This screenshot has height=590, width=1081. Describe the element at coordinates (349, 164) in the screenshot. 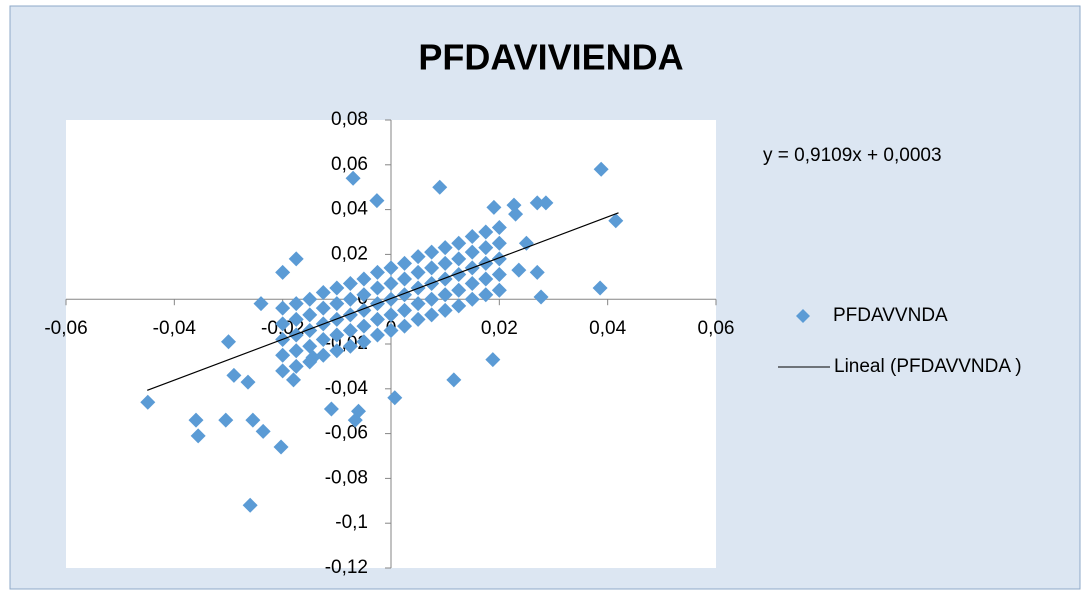

I see `y-tick-label: 0,06` at that location.